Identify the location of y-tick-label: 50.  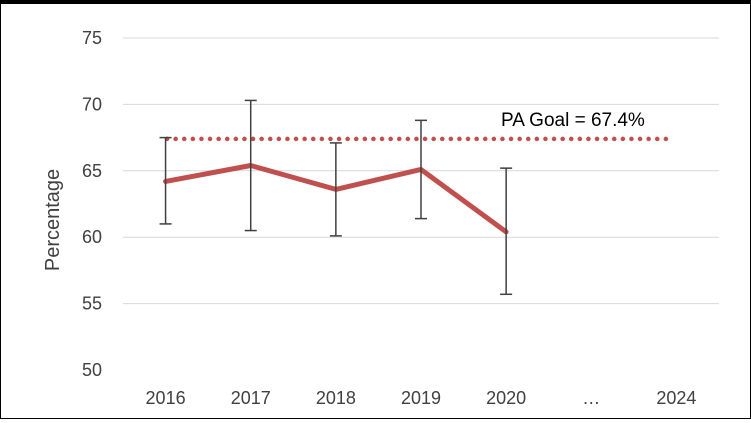
(92, 370).